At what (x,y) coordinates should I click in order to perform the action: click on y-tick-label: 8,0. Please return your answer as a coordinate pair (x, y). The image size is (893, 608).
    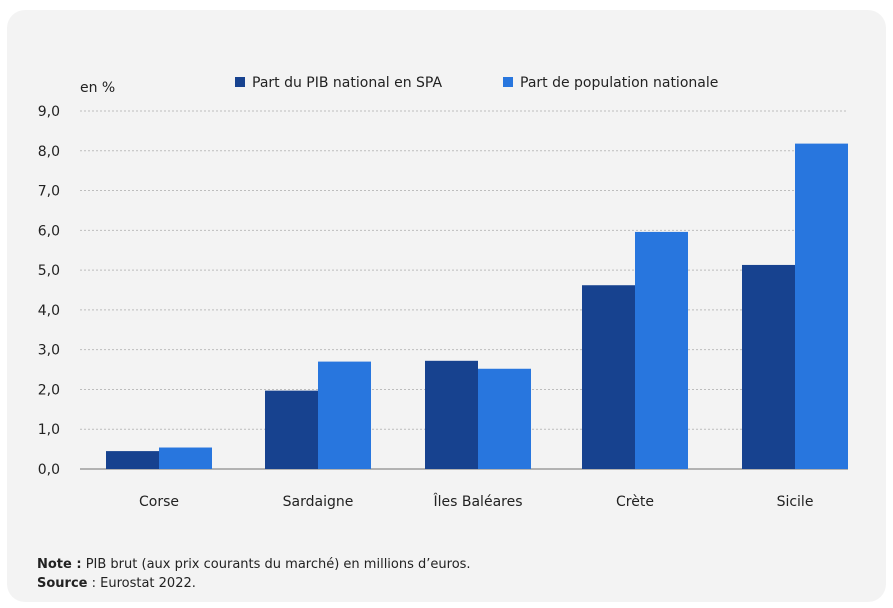
    Looking at the image, I should click on (49, 152).